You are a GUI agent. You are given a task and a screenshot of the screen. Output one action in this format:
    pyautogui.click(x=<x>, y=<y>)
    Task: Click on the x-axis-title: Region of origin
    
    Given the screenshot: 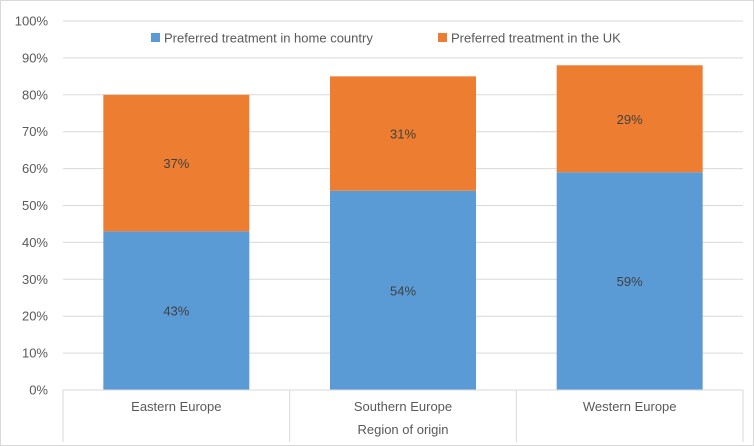 What is the action you would take?
    pyautogui.click(x=402, y=429)
    